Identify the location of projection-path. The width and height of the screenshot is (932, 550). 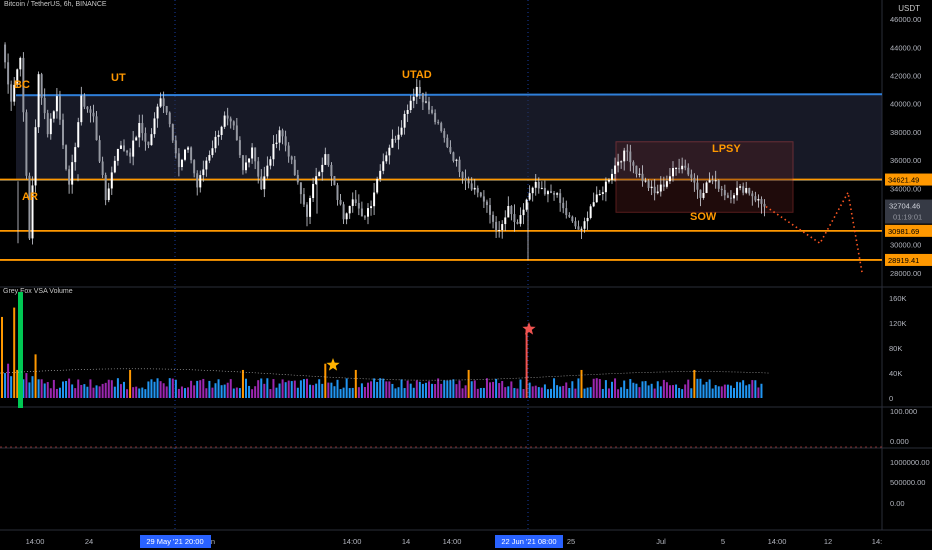
(814, 231).